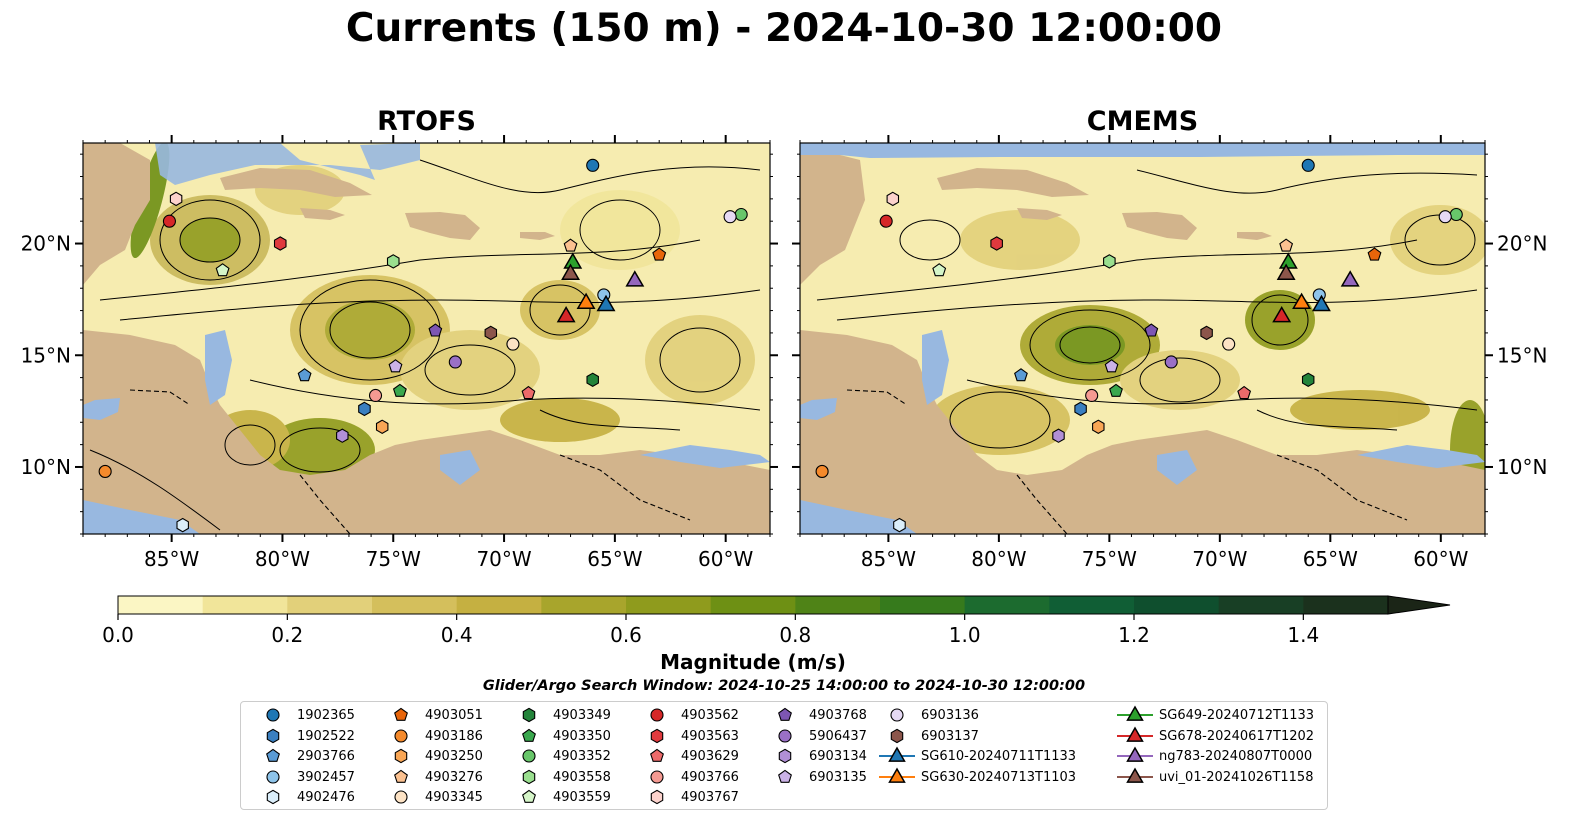 This screenshot has width=1577, height=827. I want to click on lon-tick-label: 60°W, so click(725, 559).